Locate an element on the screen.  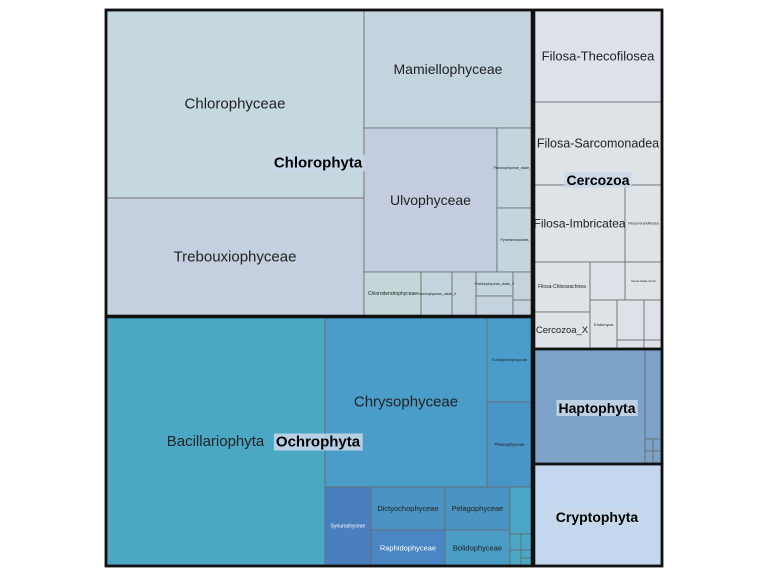
group-label-bg-chlorophyta is located at coordinates (318, 163).